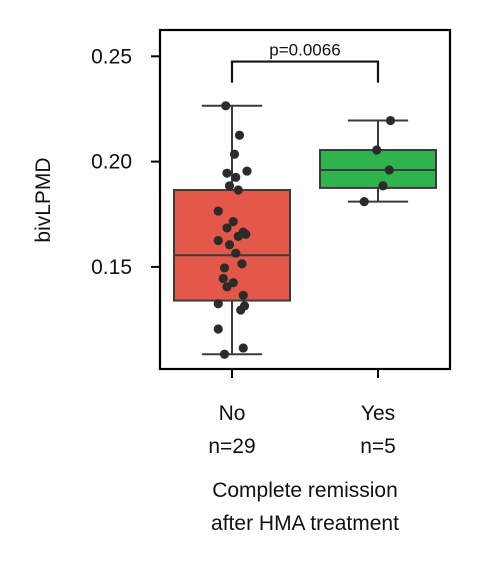 The height and width of the screenshot is (566, 480). I want to click on x-tick-label-no: No, so click(232, 413).